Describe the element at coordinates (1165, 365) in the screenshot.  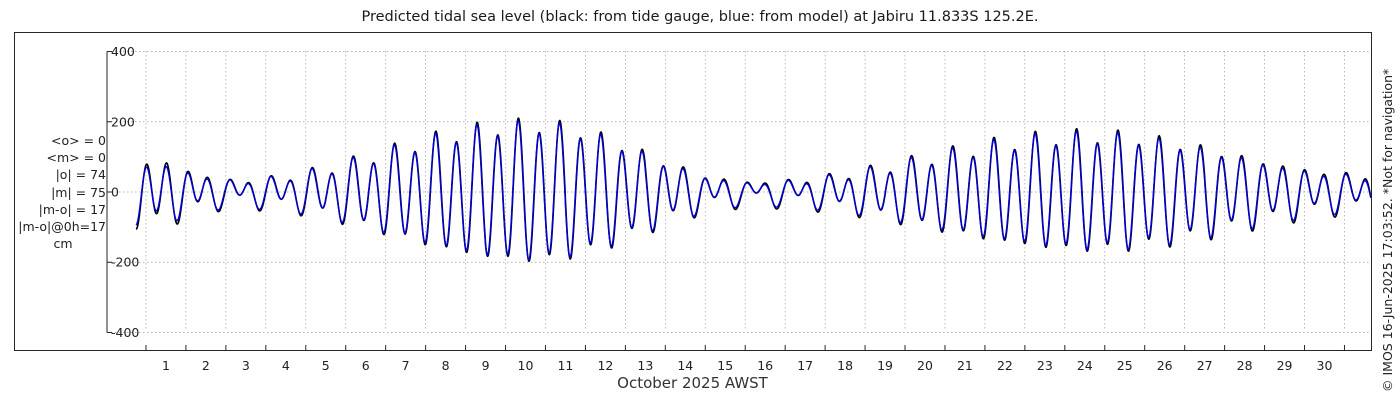
I see `x-tick-label: 26` at that location.